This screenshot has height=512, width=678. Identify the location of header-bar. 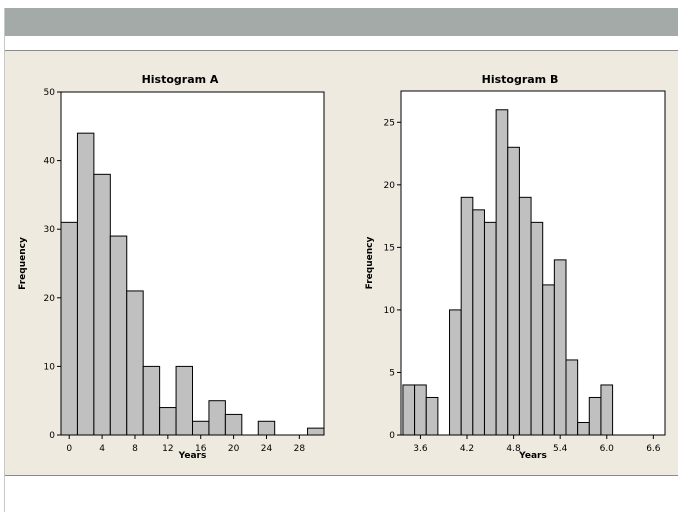
(341, 22).